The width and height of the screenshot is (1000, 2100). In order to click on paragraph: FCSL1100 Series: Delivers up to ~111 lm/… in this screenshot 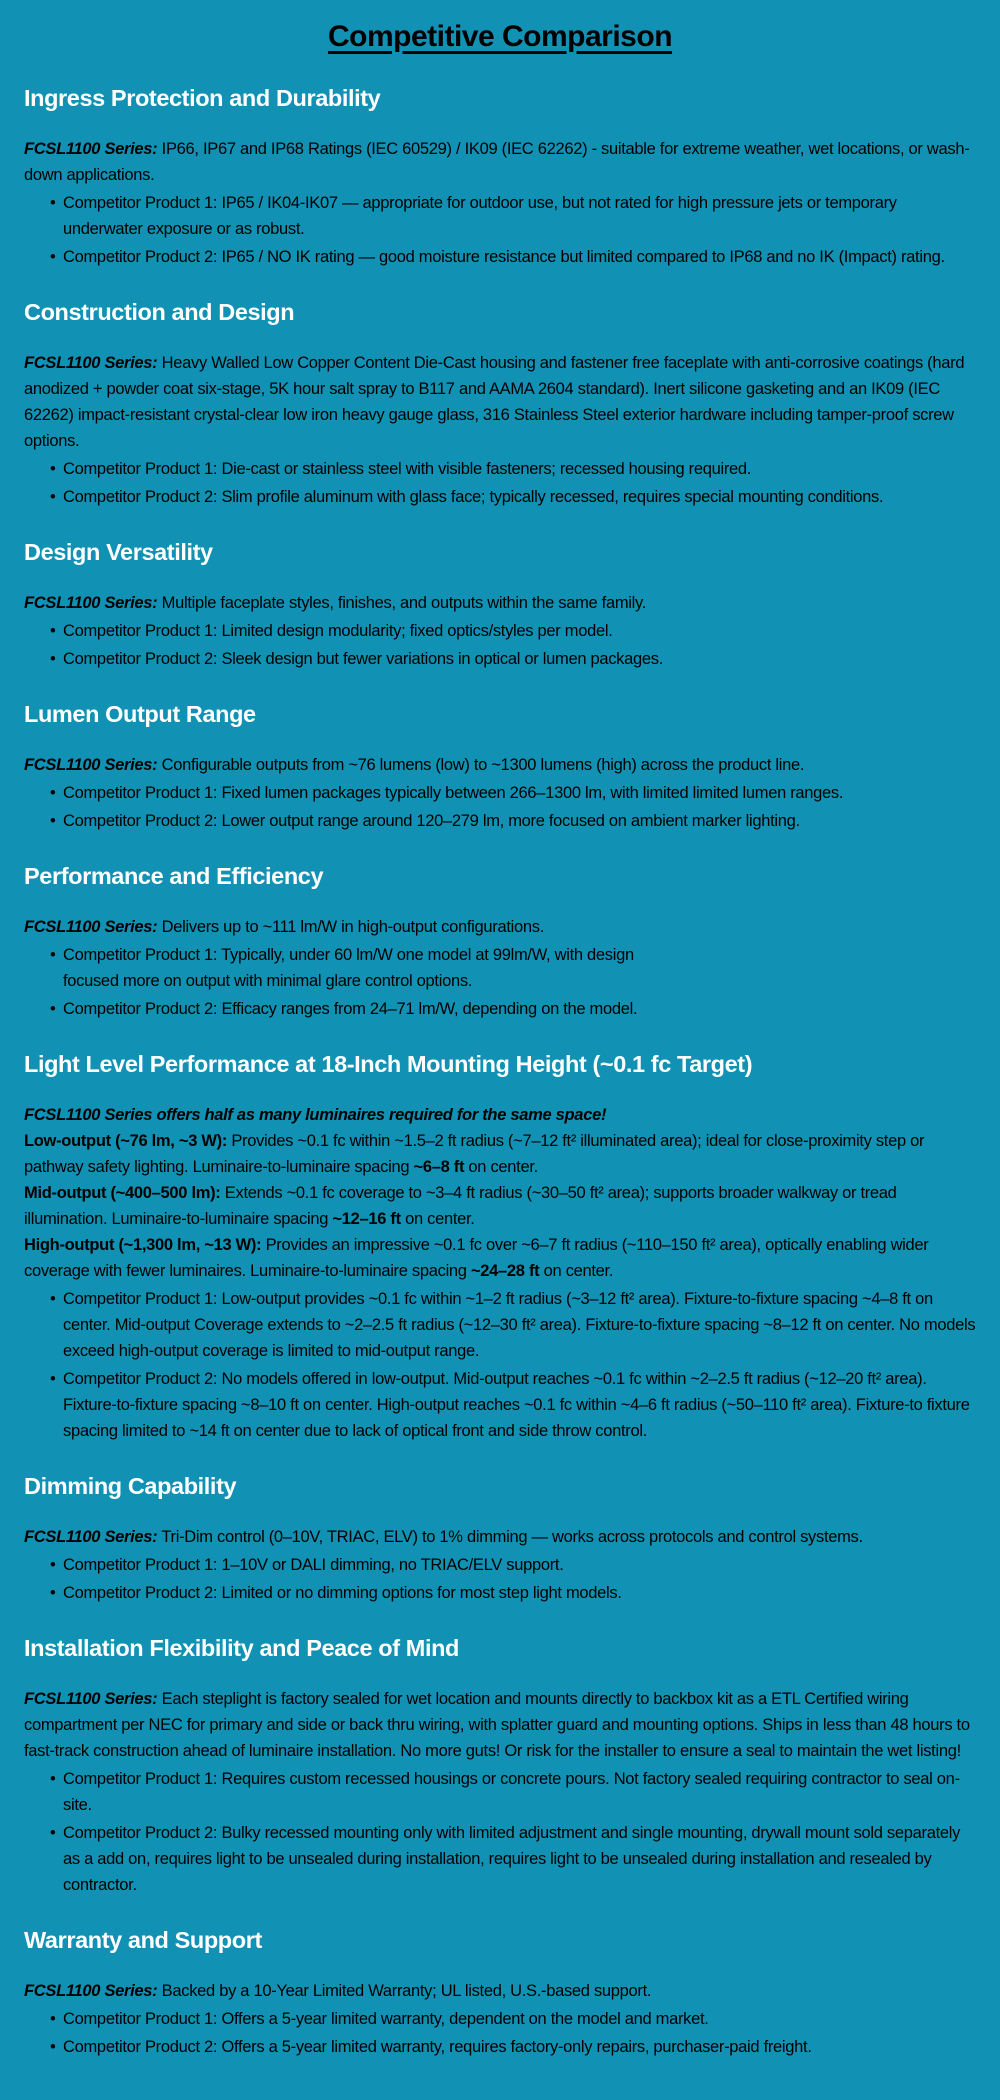, I will do `click(500, 927)`.